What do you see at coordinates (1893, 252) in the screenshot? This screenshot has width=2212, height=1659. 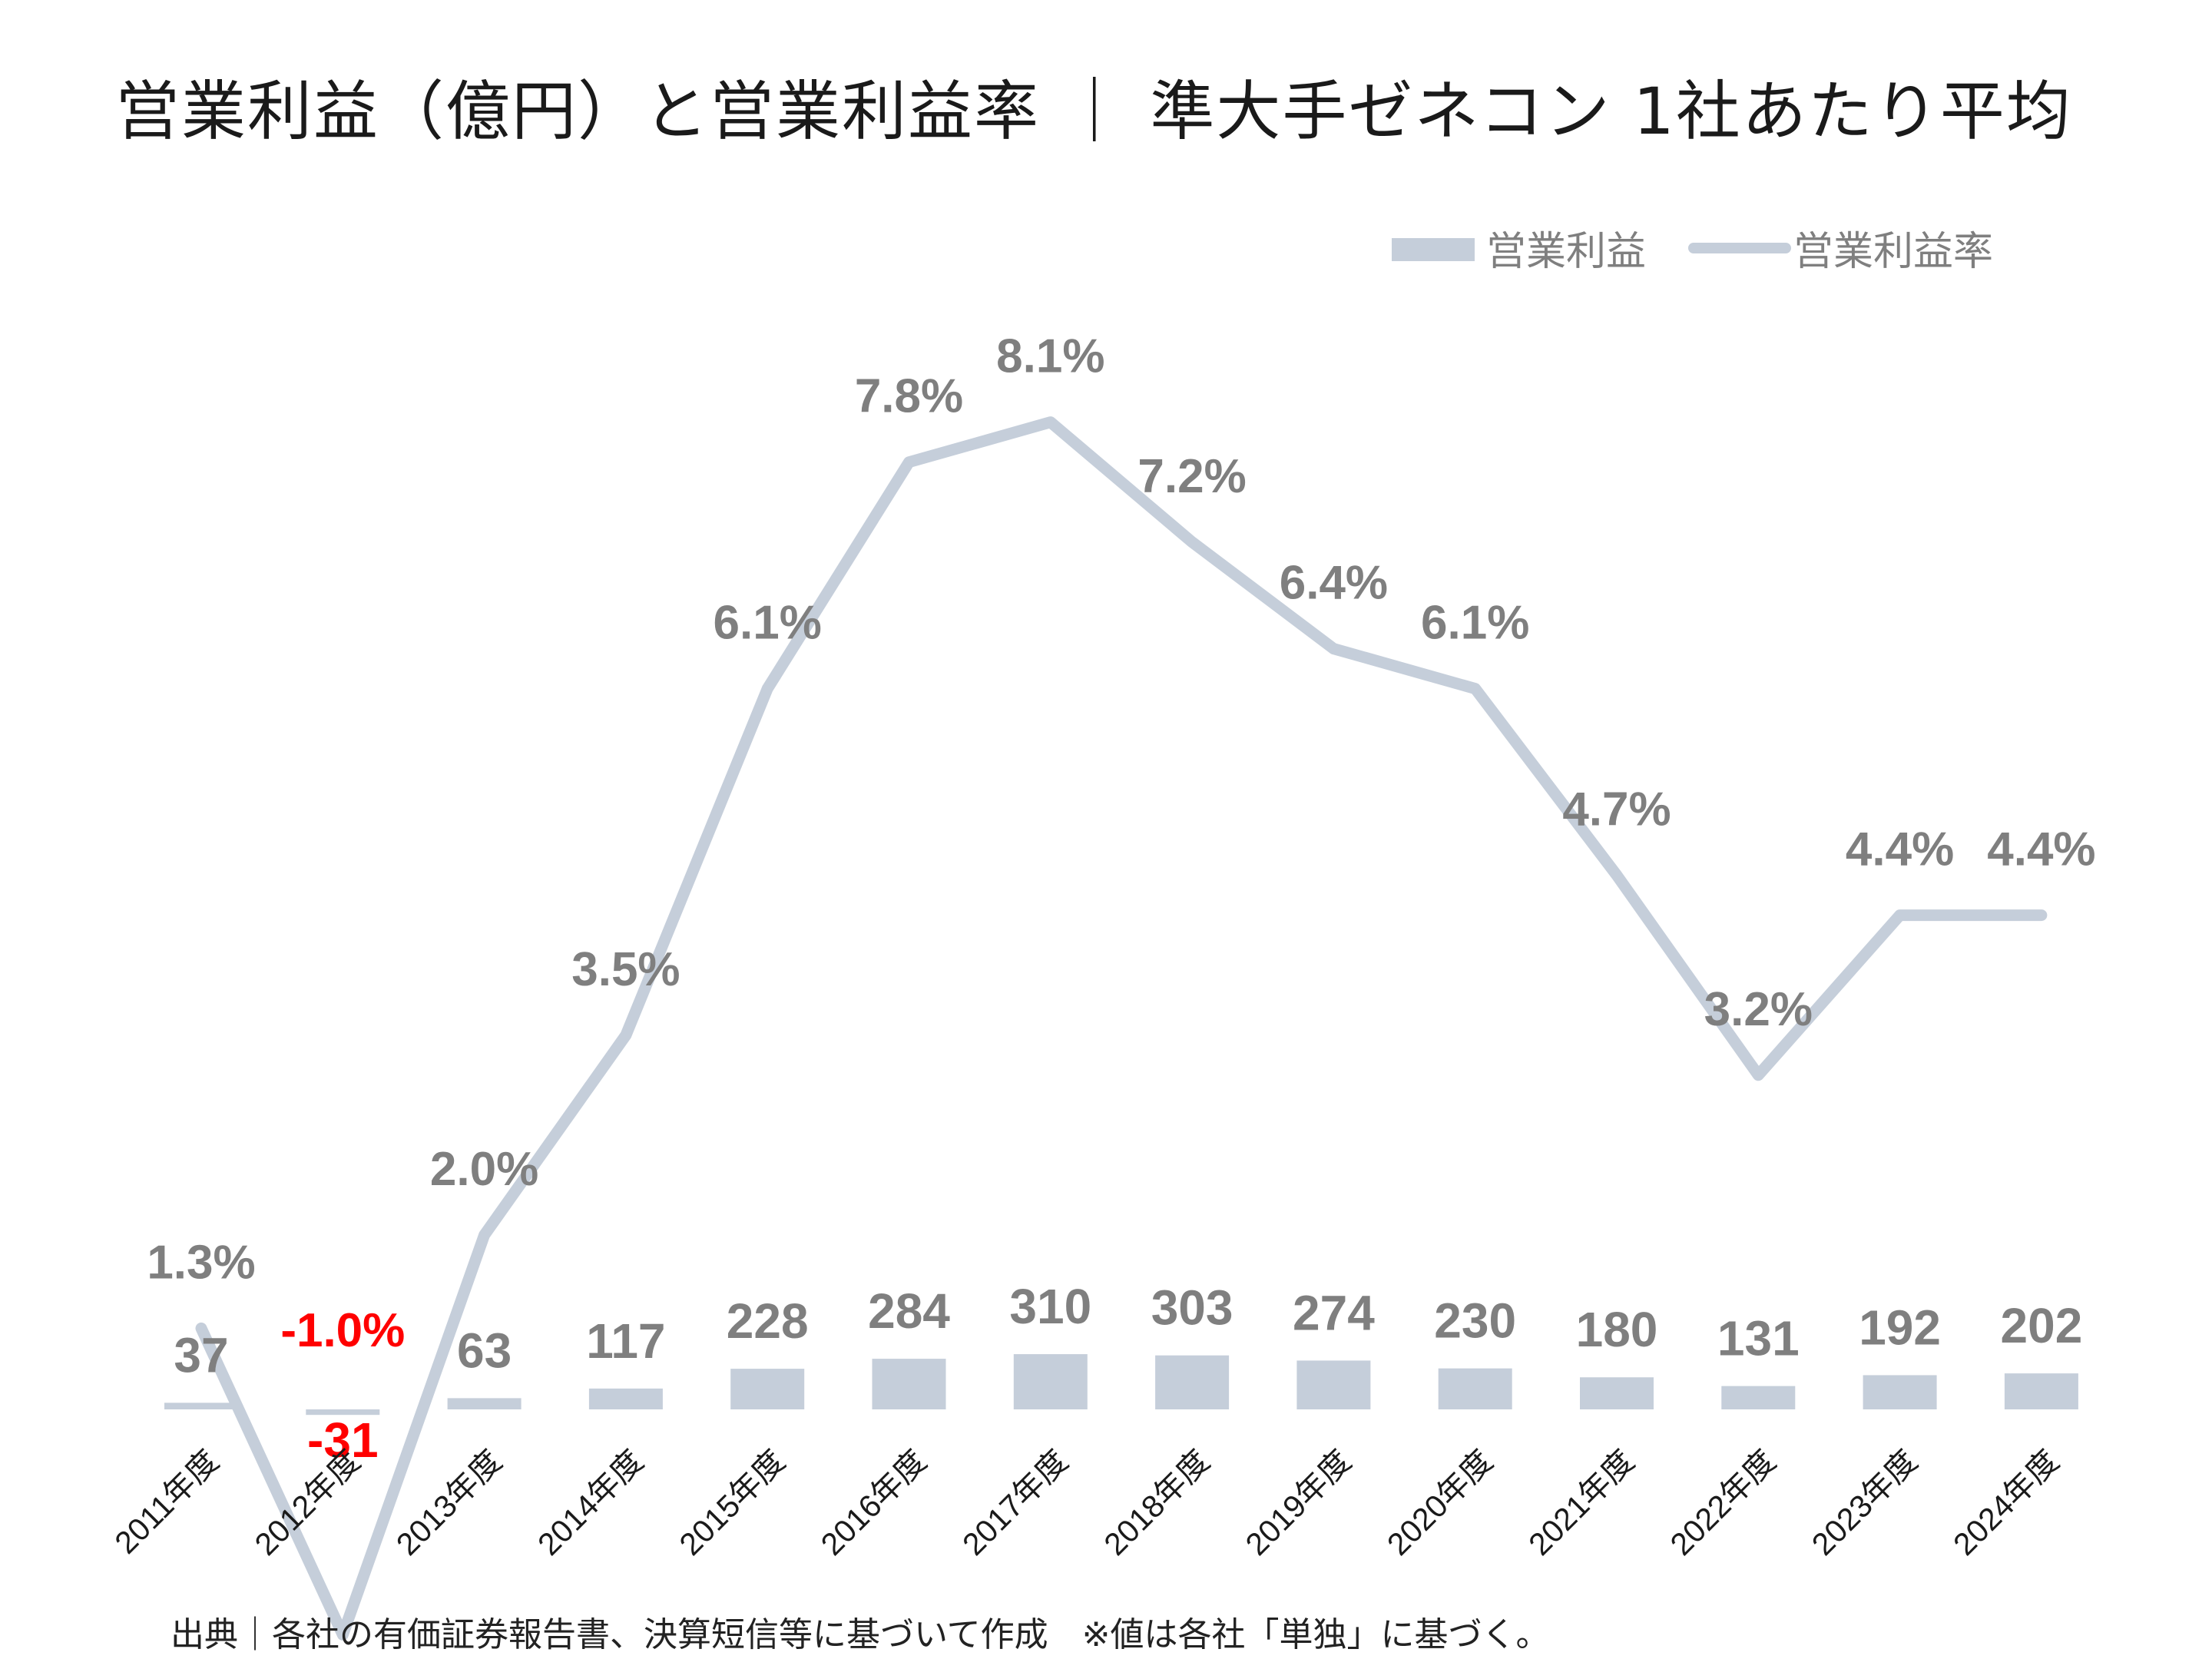 I see `legend-label-line: 営業利益率` at bounding box center [1893, 252].